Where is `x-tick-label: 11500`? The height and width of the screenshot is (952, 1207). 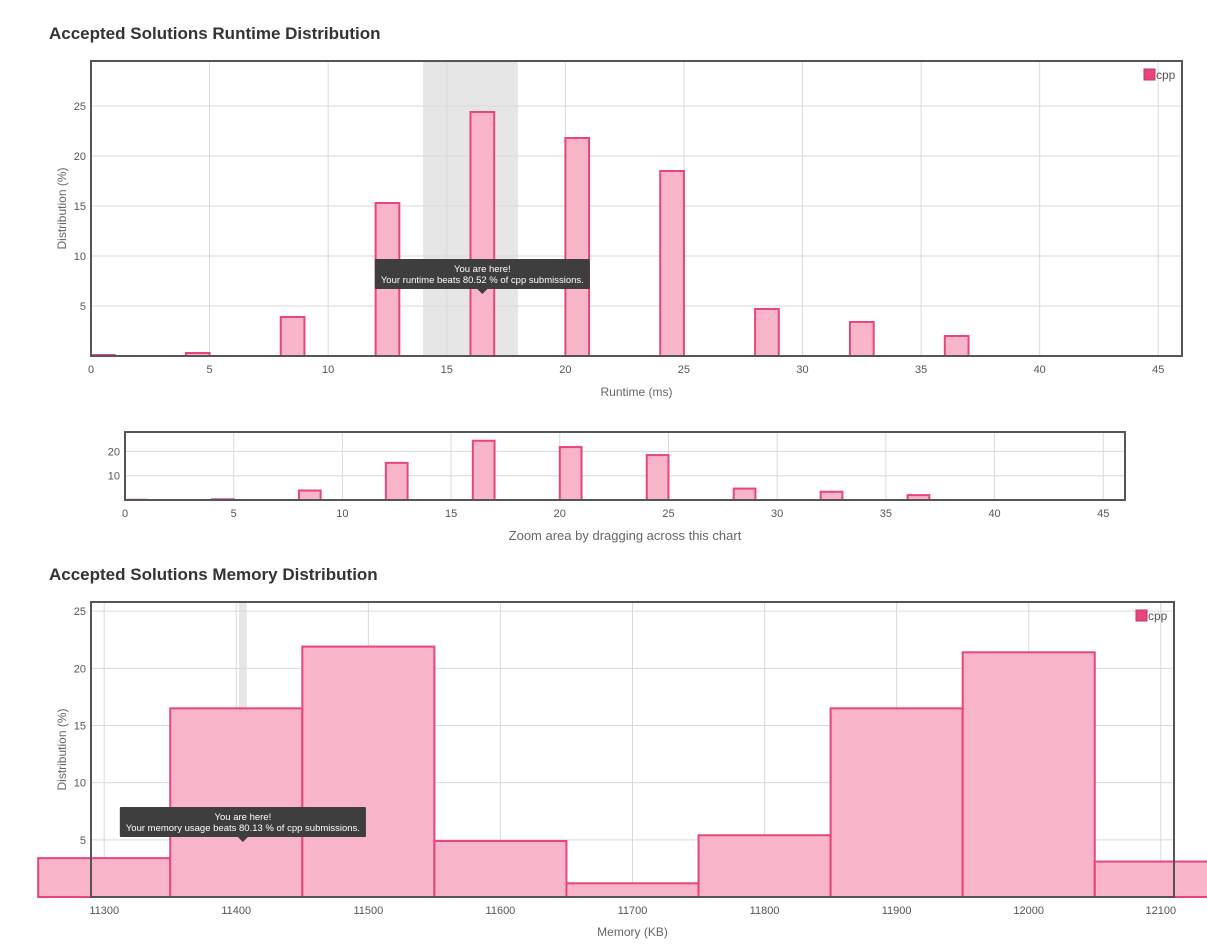 x-tick-label: 11500 is located at coordinates (368, 911).